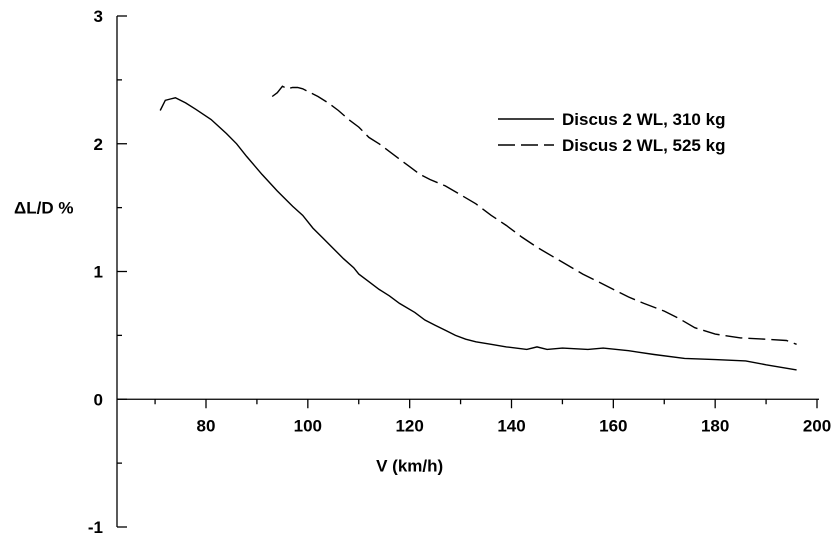  What do you see at coordinates (643, 119) in the screenshot?
I see `legend-label-1: Discus 2 WL, 310 kg` at bounding box center [643, 119].